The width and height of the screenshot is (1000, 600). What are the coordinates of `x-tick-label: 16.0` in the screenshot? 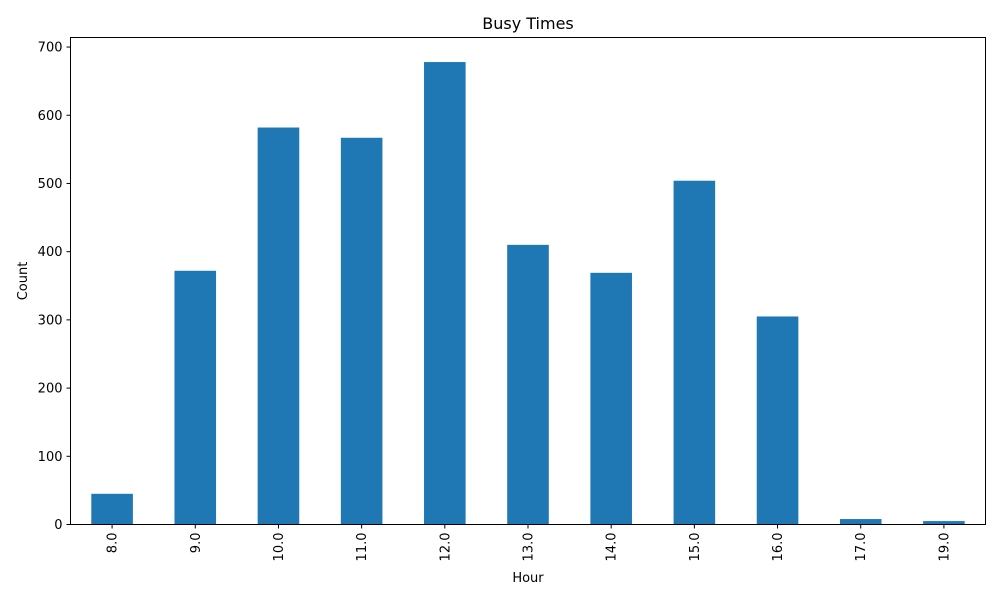 It's located at (778, 547).